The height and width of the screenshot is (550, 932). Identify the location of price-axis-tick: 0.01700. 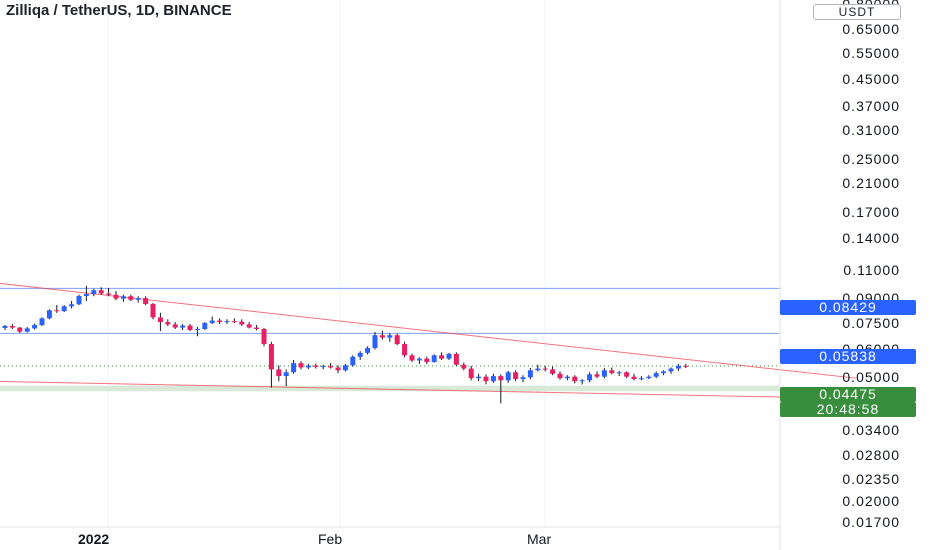
(871, 522).